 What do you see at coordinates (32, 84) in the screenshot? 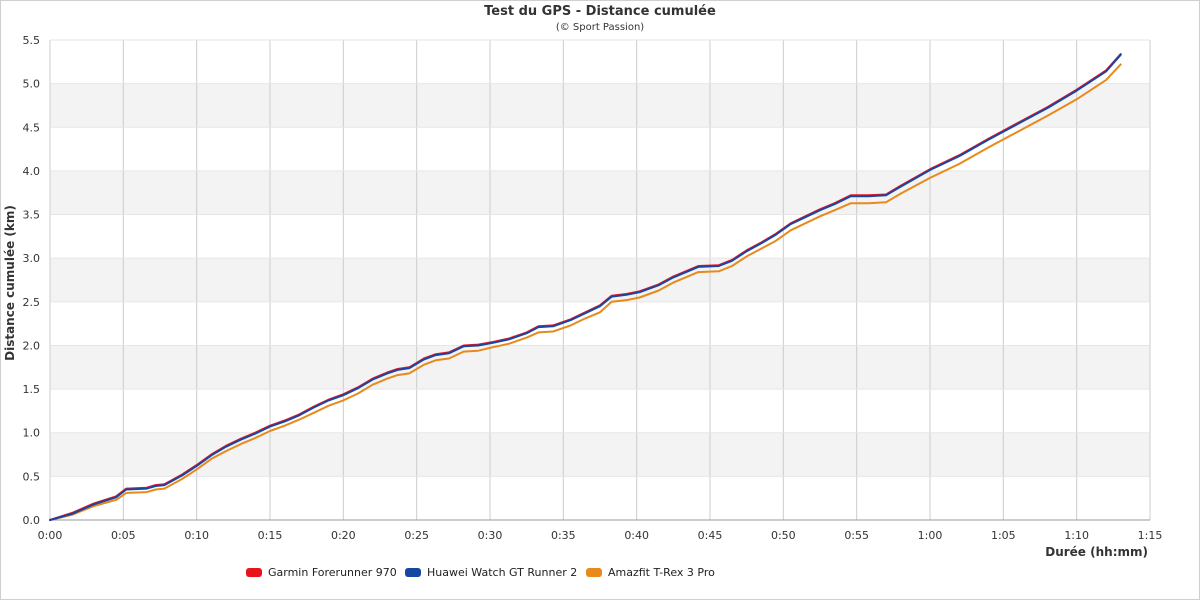
I see `y-tick-label: 5.0` at bounding box center [32, 84].